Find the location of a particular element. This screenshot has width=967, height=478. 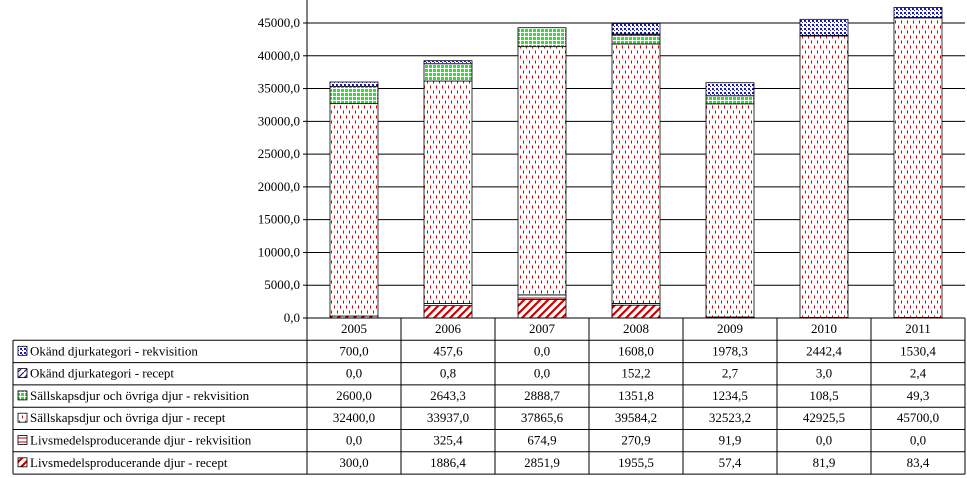

x-tick-label: 2005 is located at coordinates (354, 328).